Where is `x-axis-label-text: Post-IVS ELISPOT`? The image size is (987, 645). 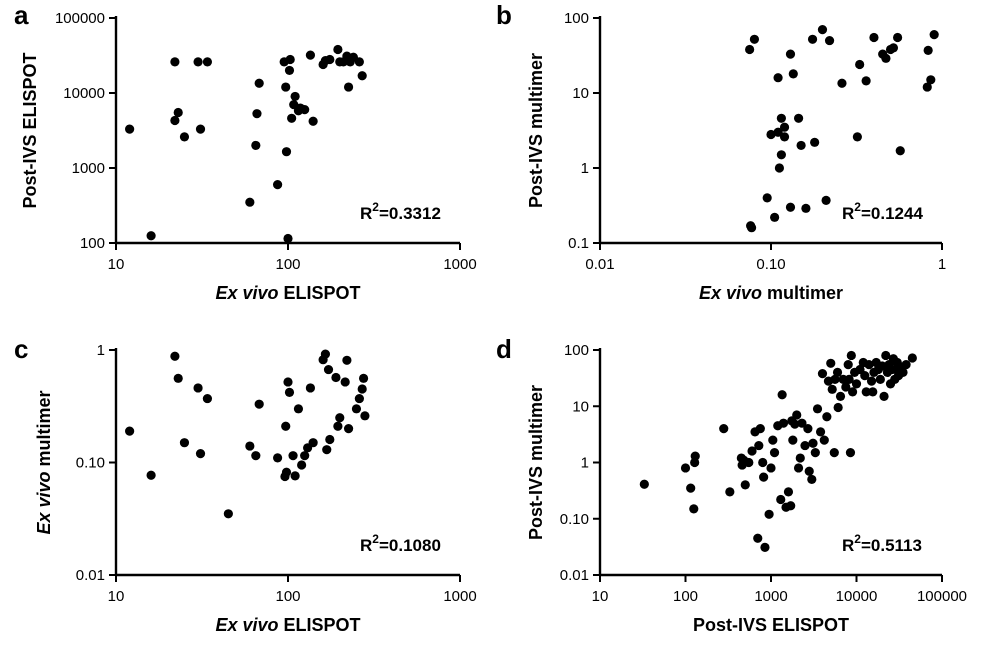
x-axis-label-text: Post-IVS ELISPOT is located at coordinates (771, 625).